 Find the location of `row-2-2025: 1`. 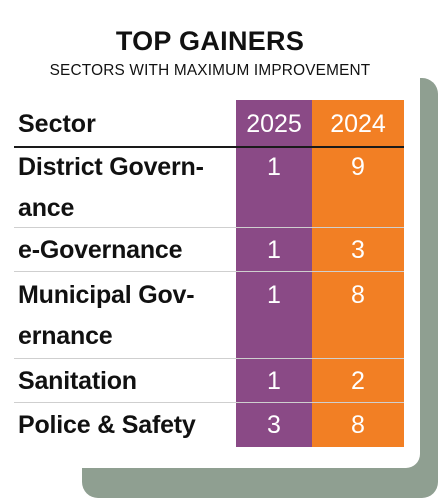

row-2-2025: 1 is located at coordinates (274, 250).